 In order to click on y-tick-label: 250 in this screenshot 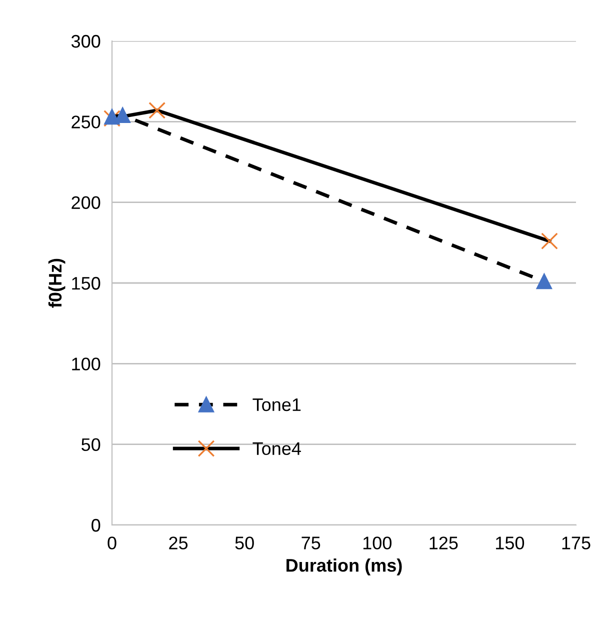, I will do `click(86, 122)`.